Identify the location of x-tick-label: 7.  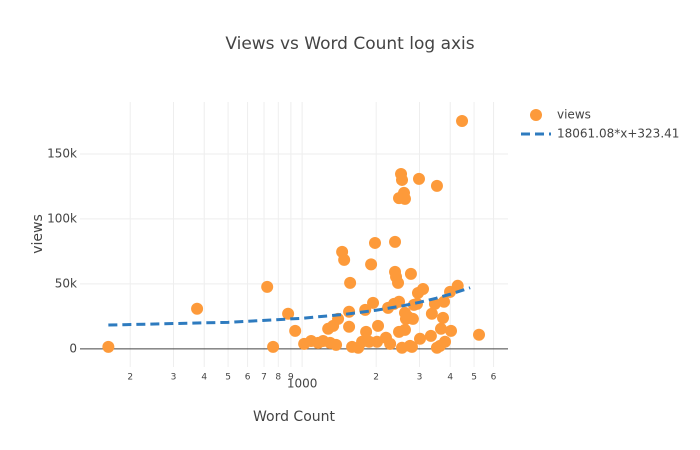
(264, 378).